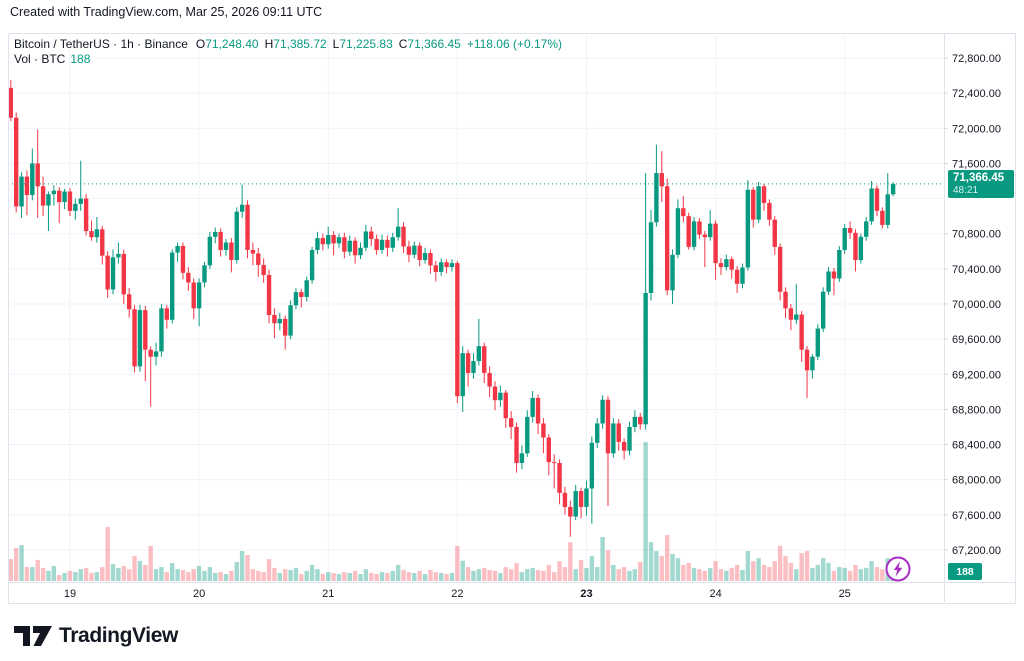 The width and height of the screenshot is (1024, 661). Describe the element at coordinates (845, 594) in the screenshot. I see `time-axis-label: 25` at that location.